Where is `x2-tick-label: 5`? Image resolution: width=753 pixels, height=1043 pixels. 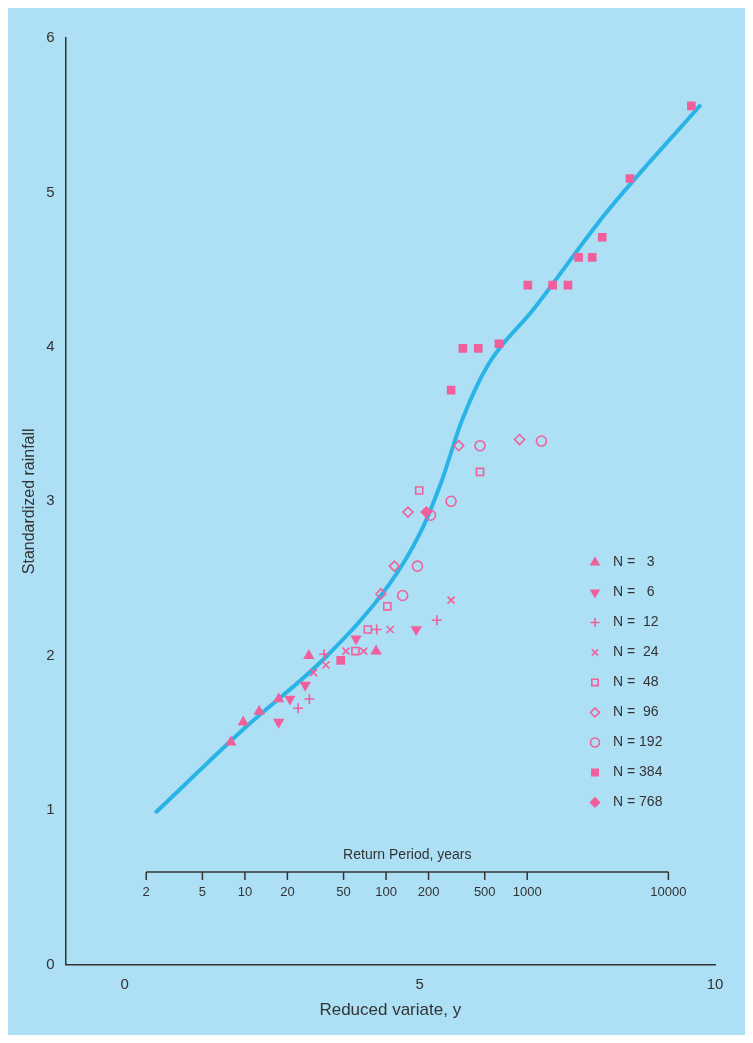 x2-tick-label: 5 is located at coordinates (202, 892).